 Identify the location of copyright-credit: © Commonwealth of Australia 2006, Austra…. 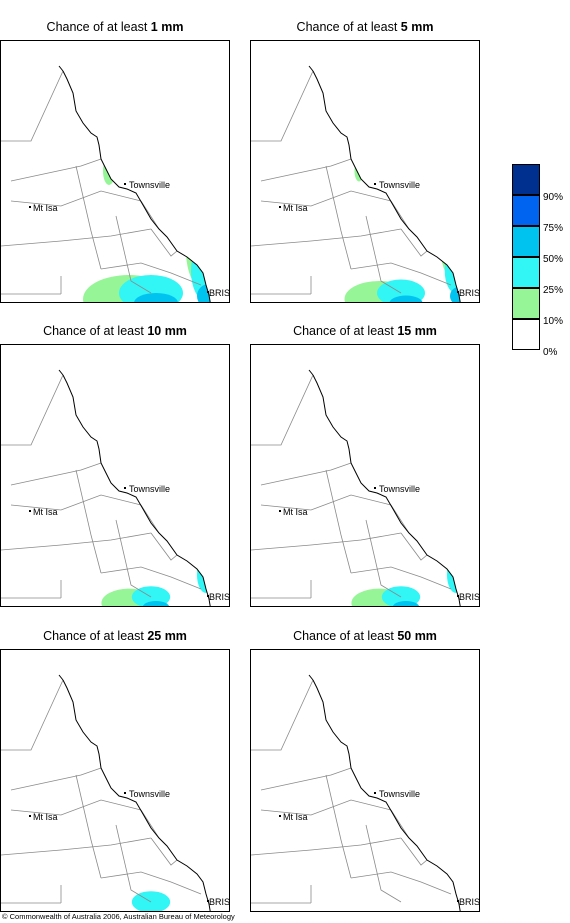
(118, 916).